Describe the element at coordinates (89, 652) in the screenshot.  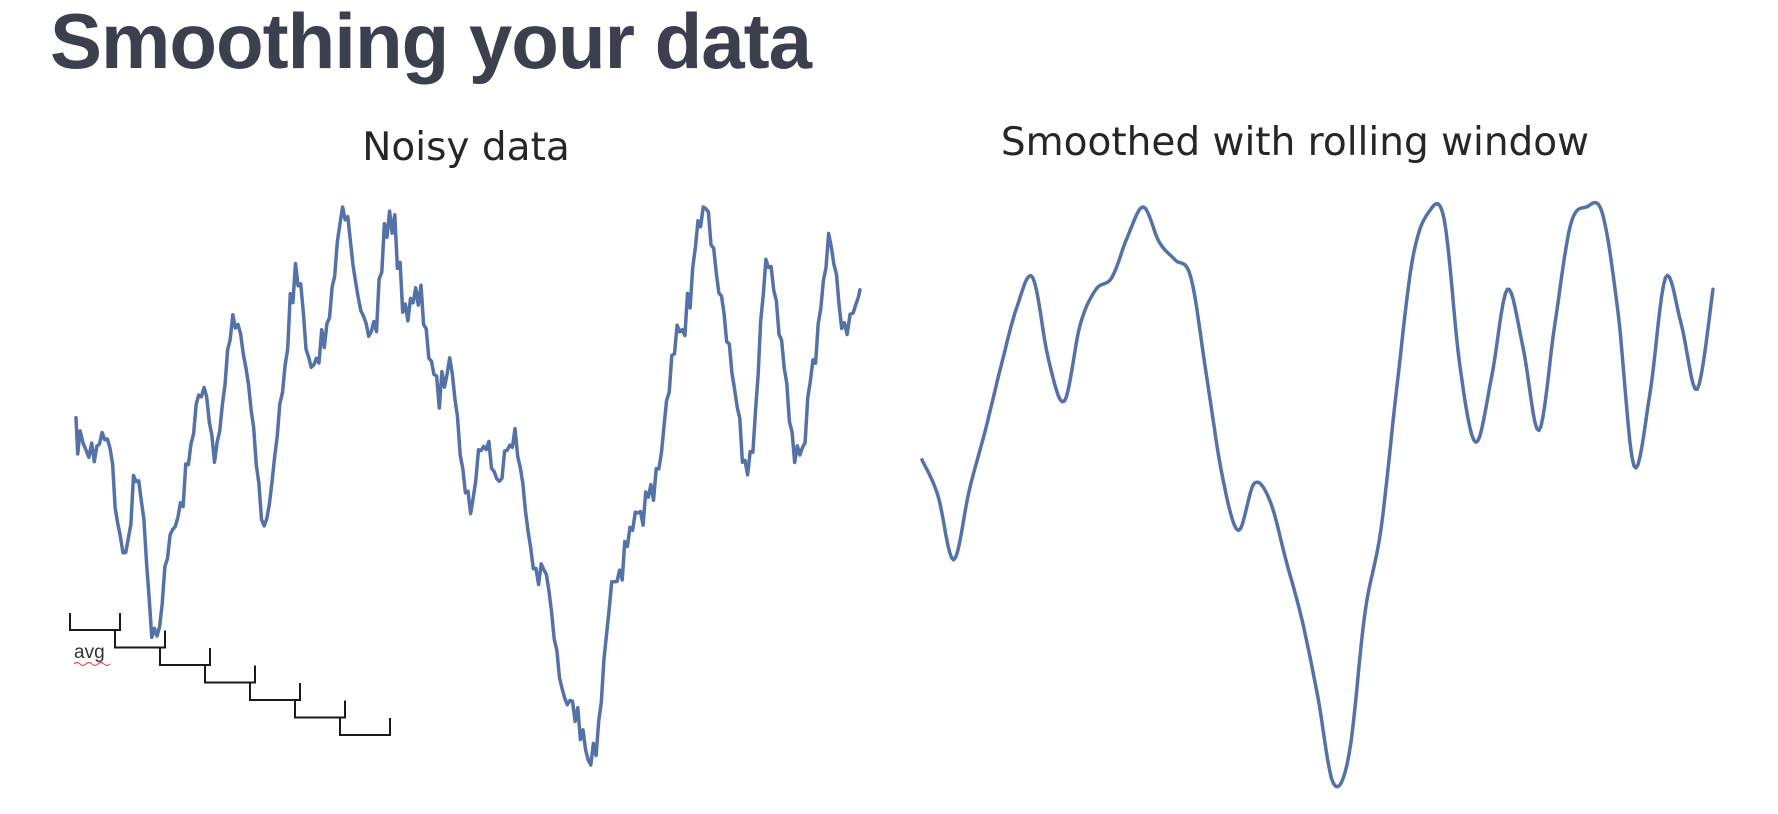
I see `avg-window-label: avg` at that location.